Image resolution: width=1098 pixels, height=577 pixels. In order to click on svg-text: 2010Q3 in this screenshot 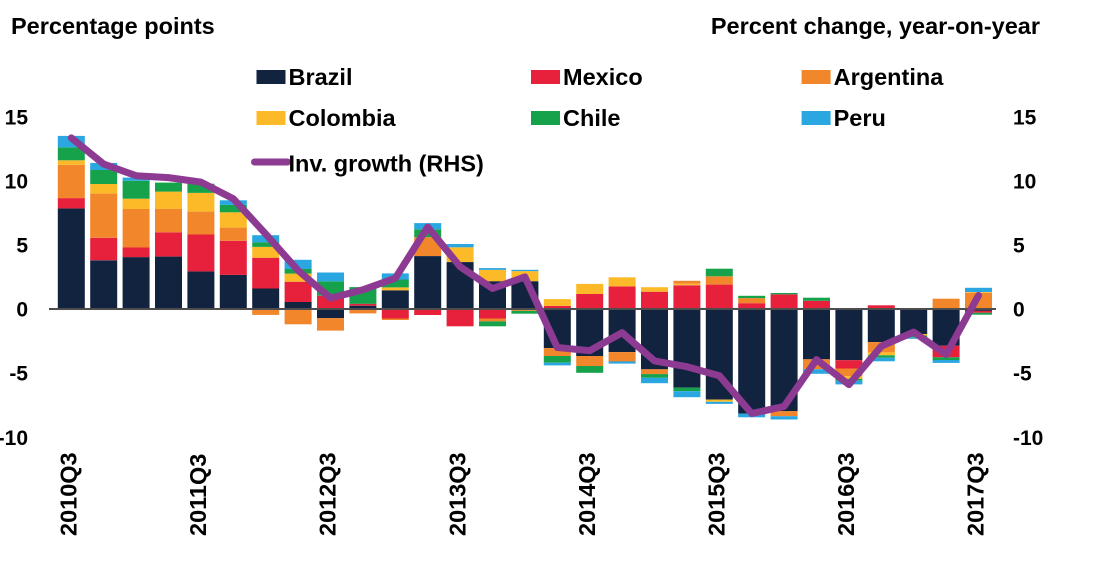, I will do `click(69, 494)`.